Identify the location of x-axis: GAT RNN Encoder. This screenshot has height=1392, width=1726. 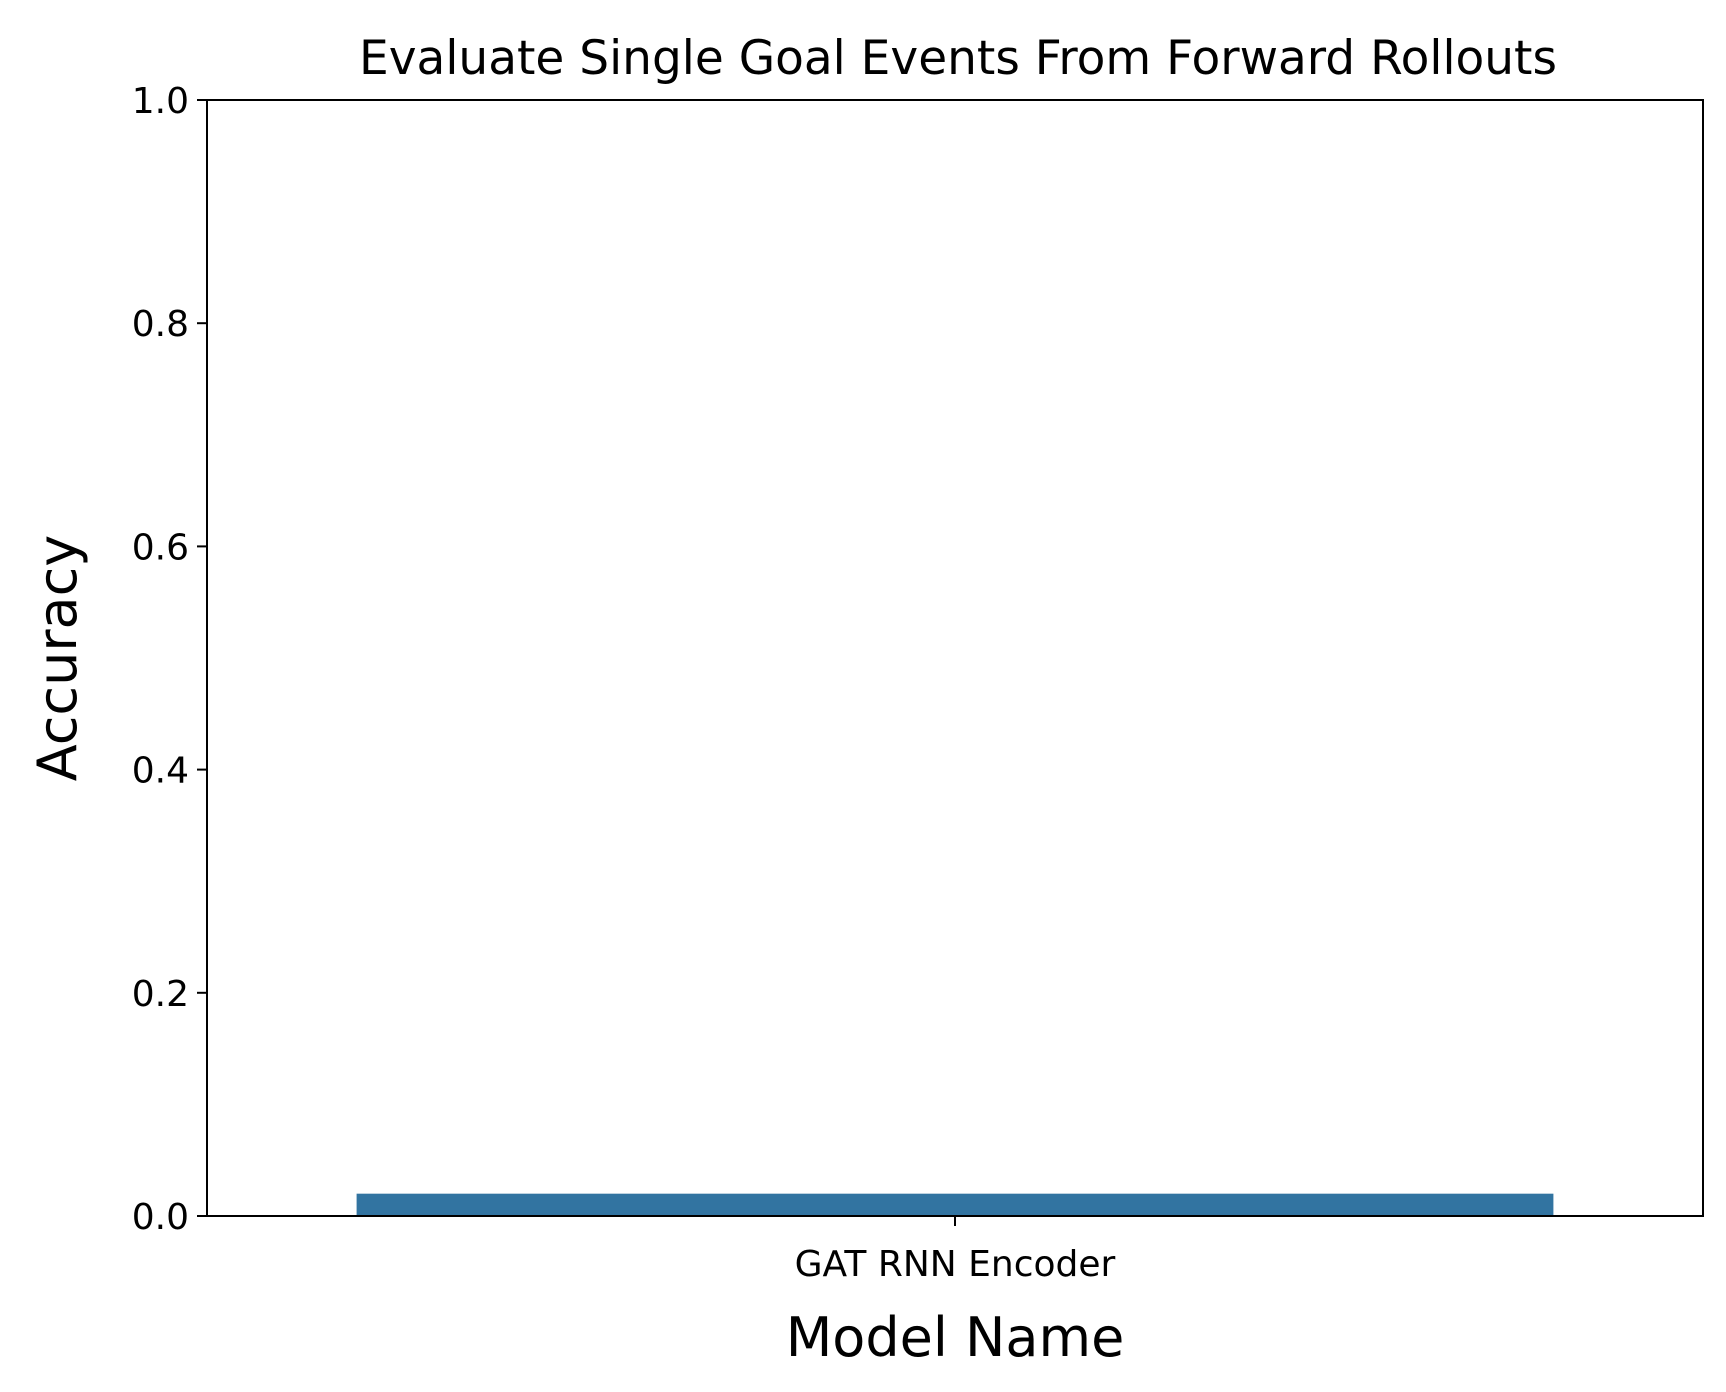
(955, 1250).